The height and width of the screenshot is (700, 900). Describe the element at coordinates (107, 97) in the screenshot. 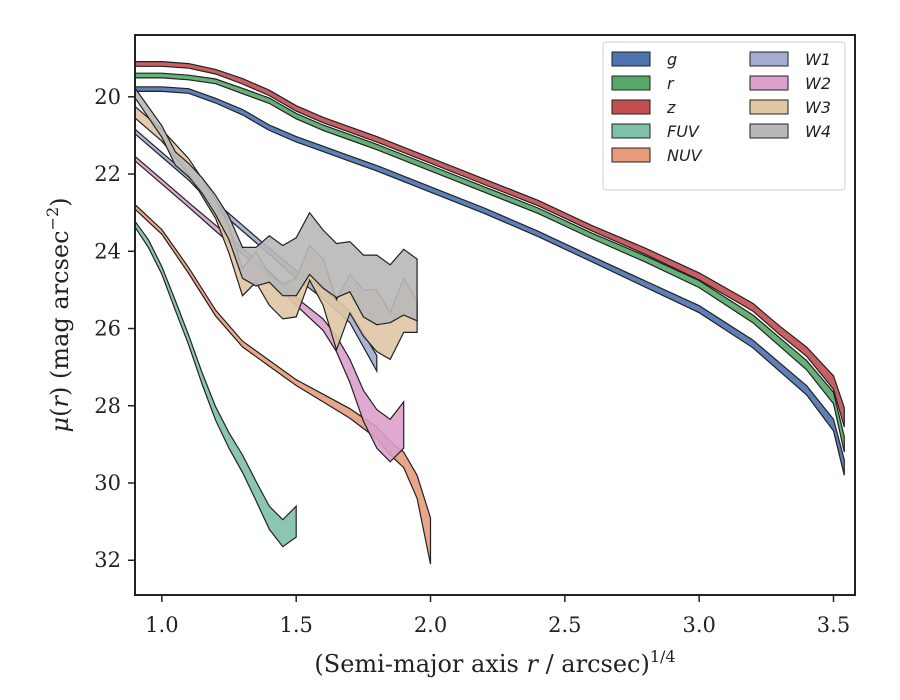

I see `y-tick-label: 20` at that location.